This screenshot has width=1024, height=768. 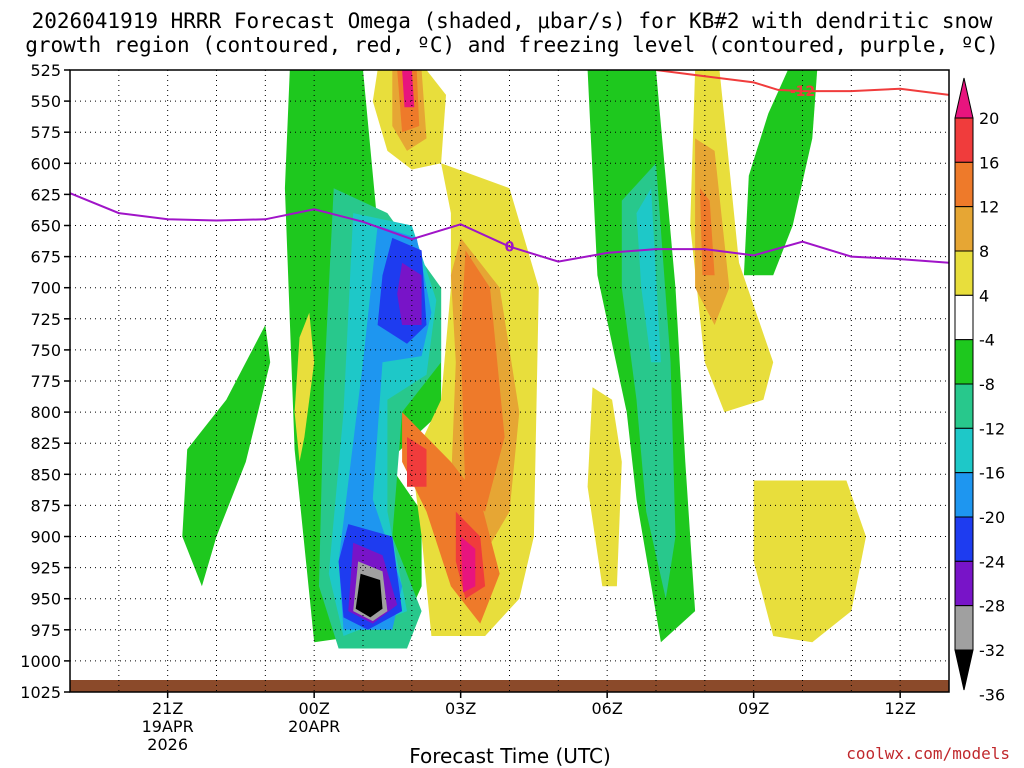 What do you see at coordinates (304, 387) in the screenshot?
I see `omega-region-yellow-small` at bounding box center [304, 387].